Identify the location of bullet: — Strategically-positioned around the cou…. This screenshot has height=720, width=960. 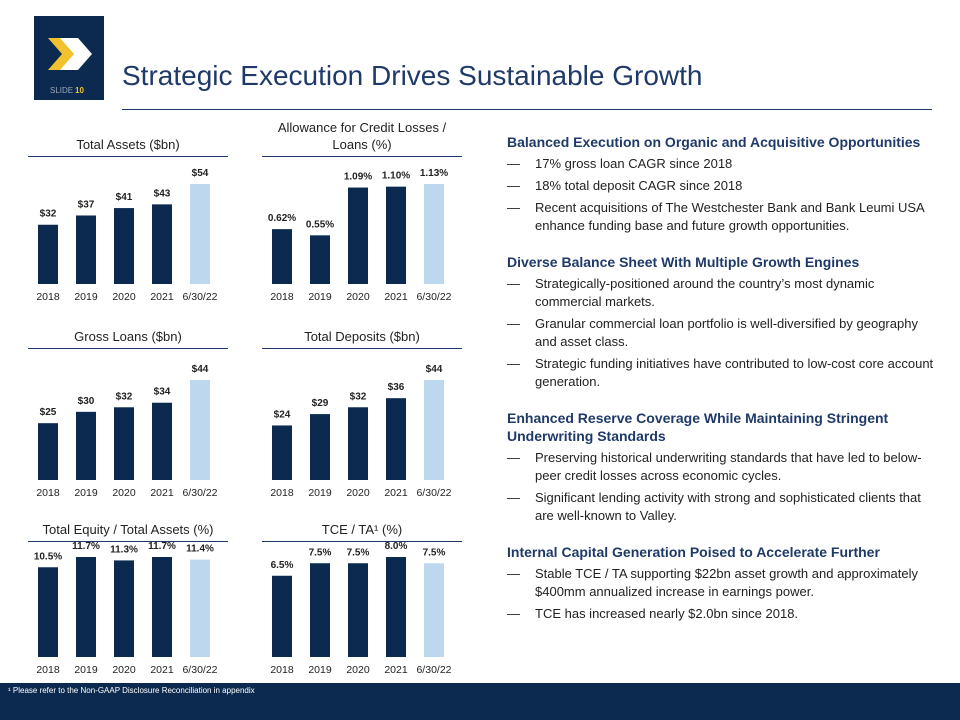
(724, 293).